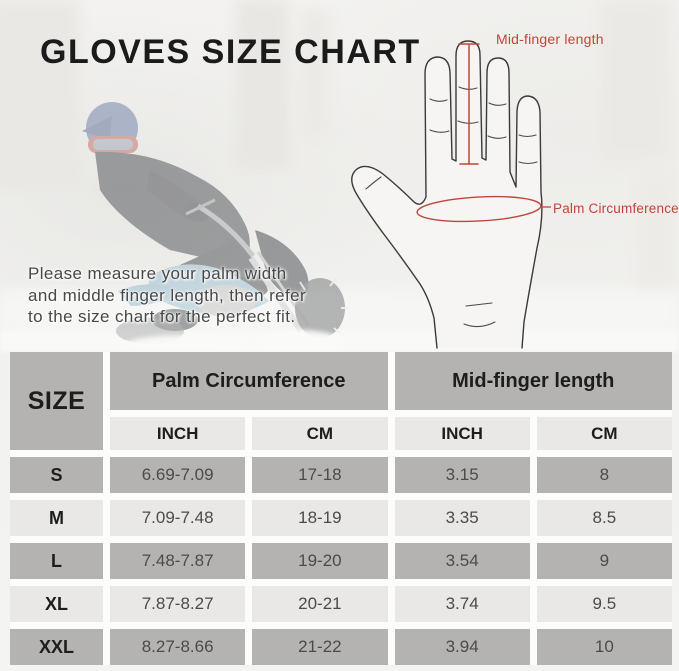  Describe the element at coordinates (462, 518) in the screenshot. I see `mid-inch-cell: 3.35` at that location.